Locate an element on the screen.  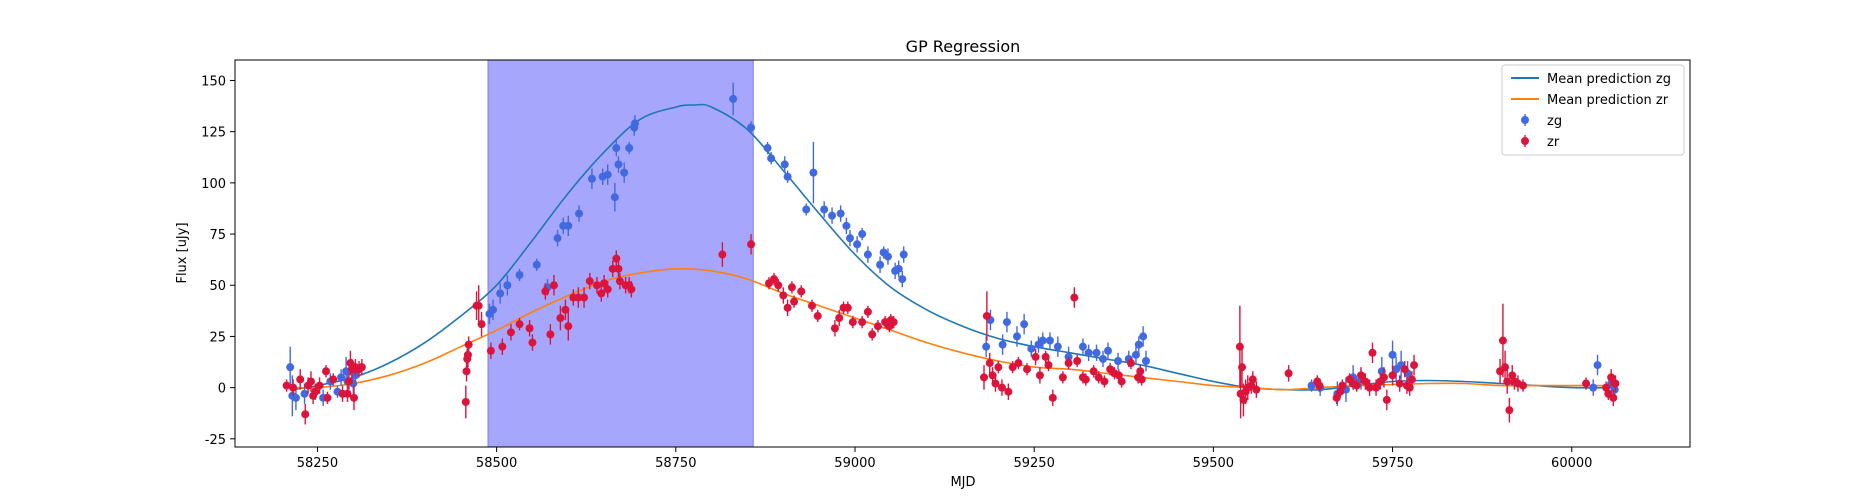
y-tick-label: 125 is located at coordinates (213, 133).